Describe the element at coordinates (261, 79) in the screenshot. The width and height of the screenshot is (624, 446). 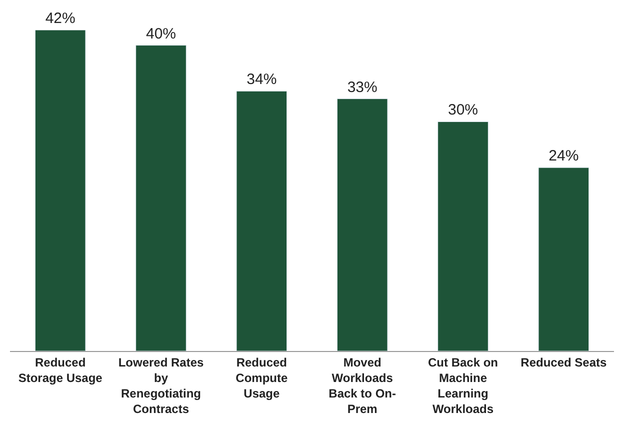
I see `data-label: 34%` at that location.